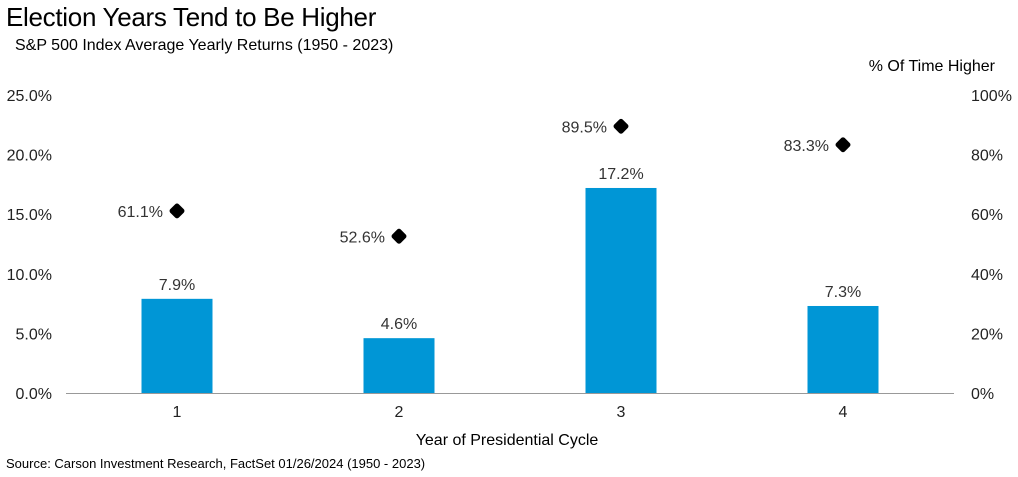 This screenshot has width=1018, height=477. Describe the element at coordinates (34, 334) in the screenshot. I see `y-tick-label: 5.0%` at that location.